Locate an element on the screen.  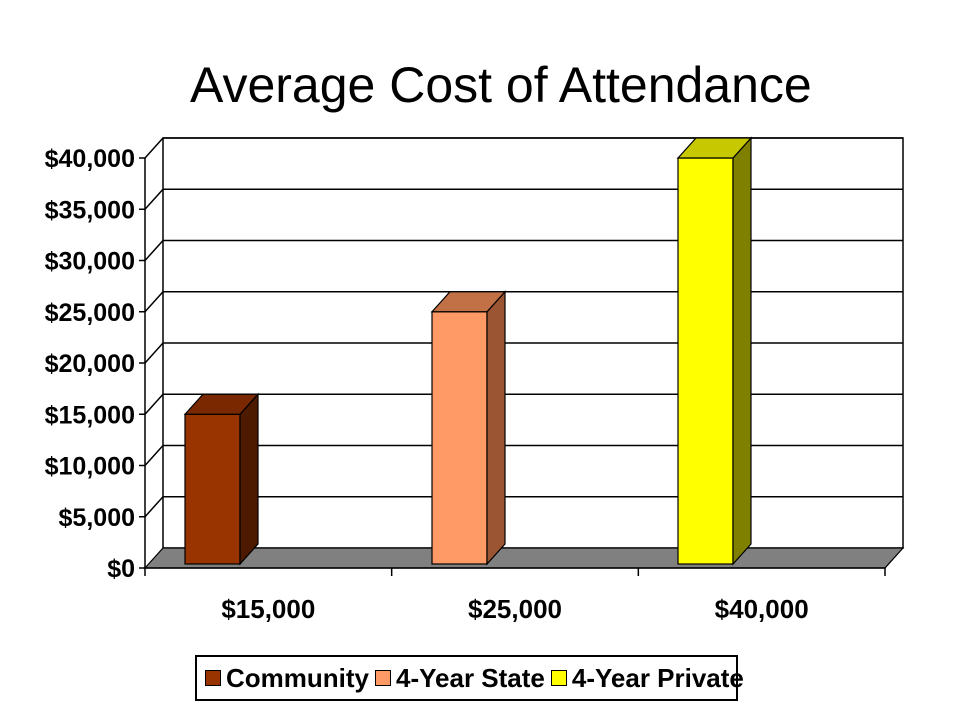
y-tick-label: $5,000 is located at coordinates (97, 518).